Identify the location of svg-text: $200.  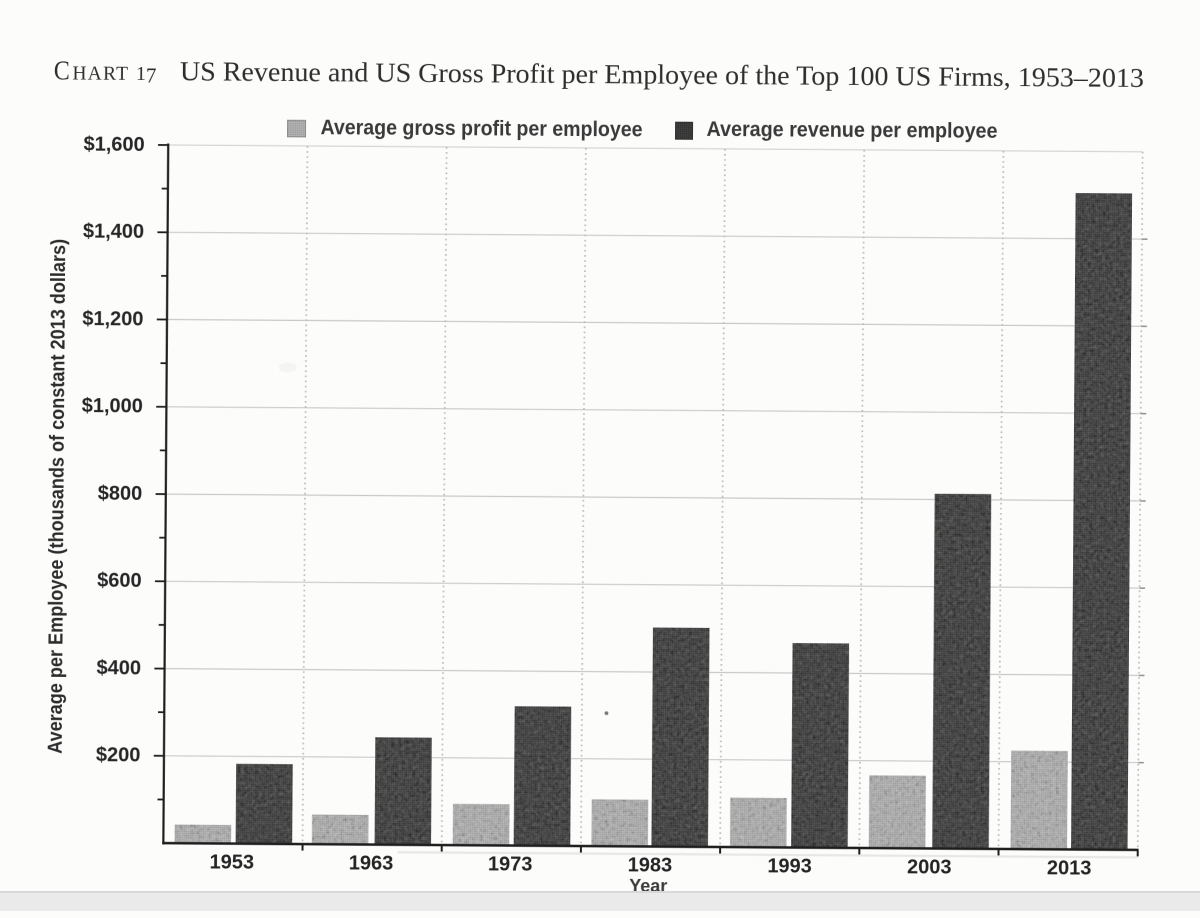
(118, 755).